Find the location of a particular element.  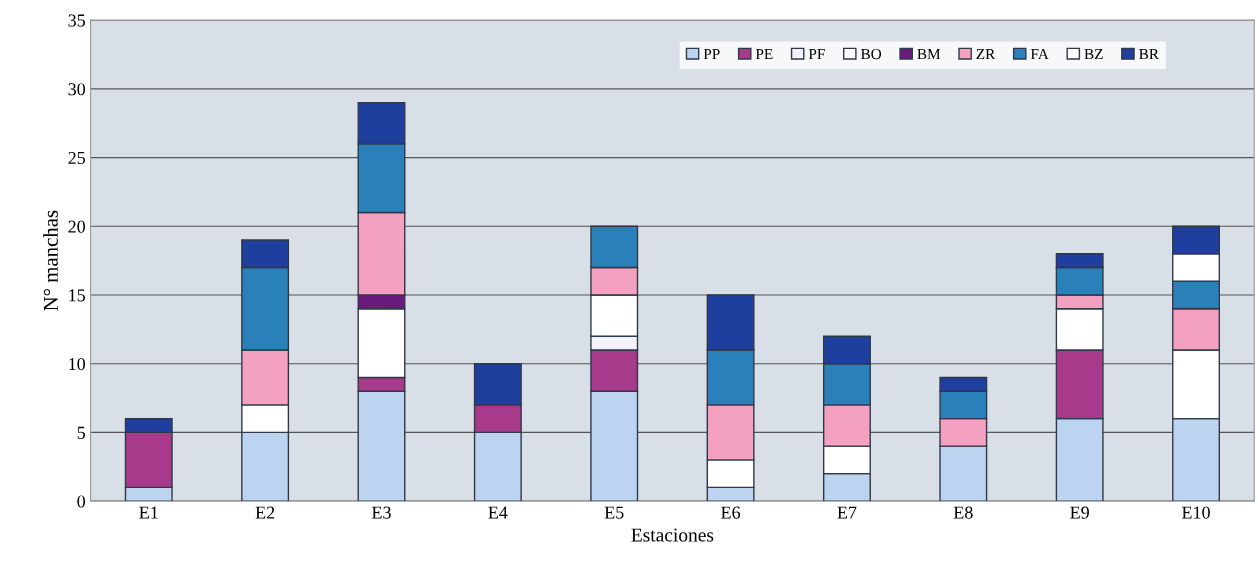

legend-label: FA is located at coordinates (1039, 54).